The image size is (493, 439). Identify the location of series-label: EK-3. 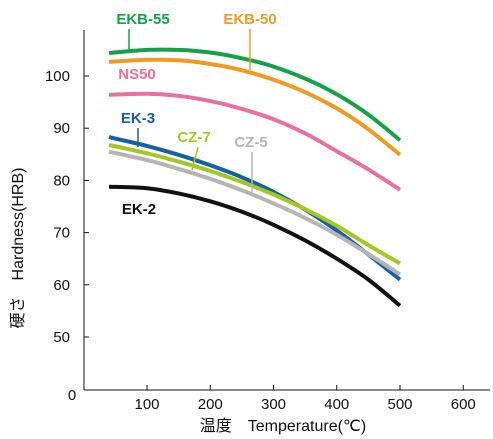
(138, 118).